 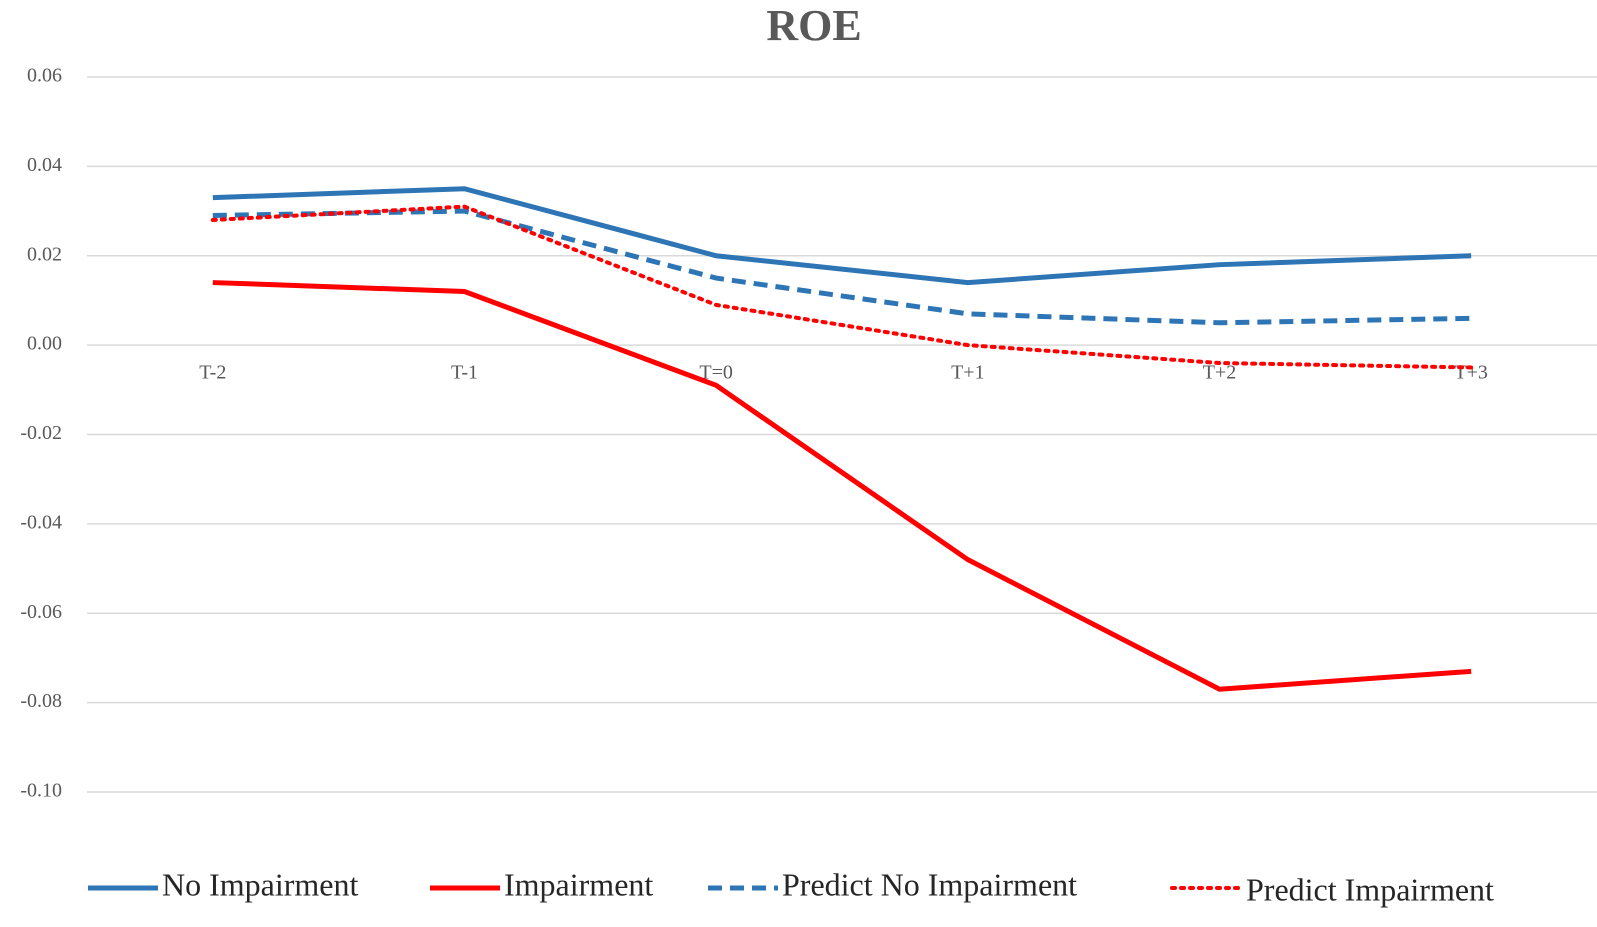 I want to click on legend-label: Predict Impairment, so click(x=1370, y=889).